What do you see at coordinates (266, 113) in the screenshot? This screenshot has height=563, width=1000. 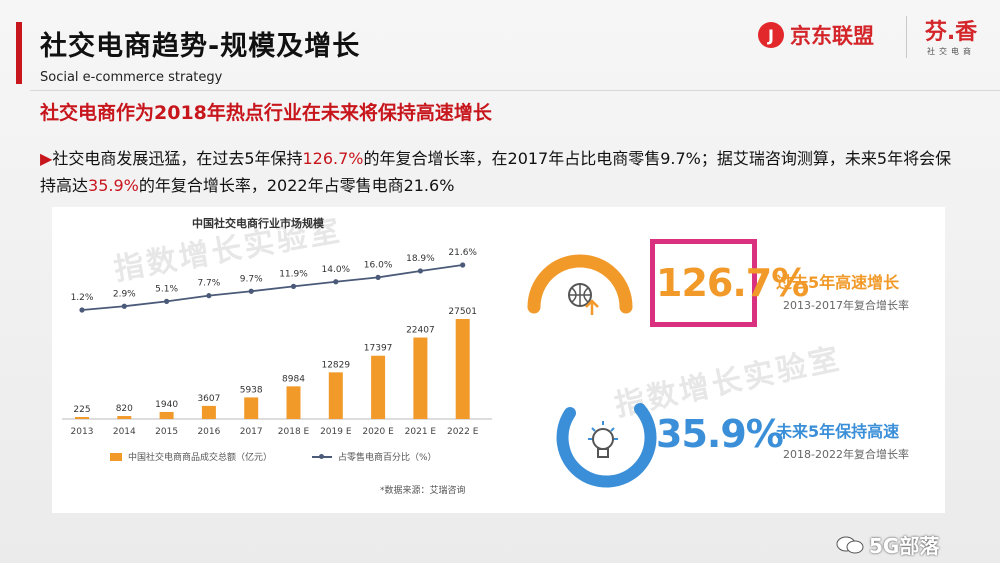 I see `headline: 社交电商作为2018年热点行业在未来将保持高速增长` at bounding box center [266, 113].